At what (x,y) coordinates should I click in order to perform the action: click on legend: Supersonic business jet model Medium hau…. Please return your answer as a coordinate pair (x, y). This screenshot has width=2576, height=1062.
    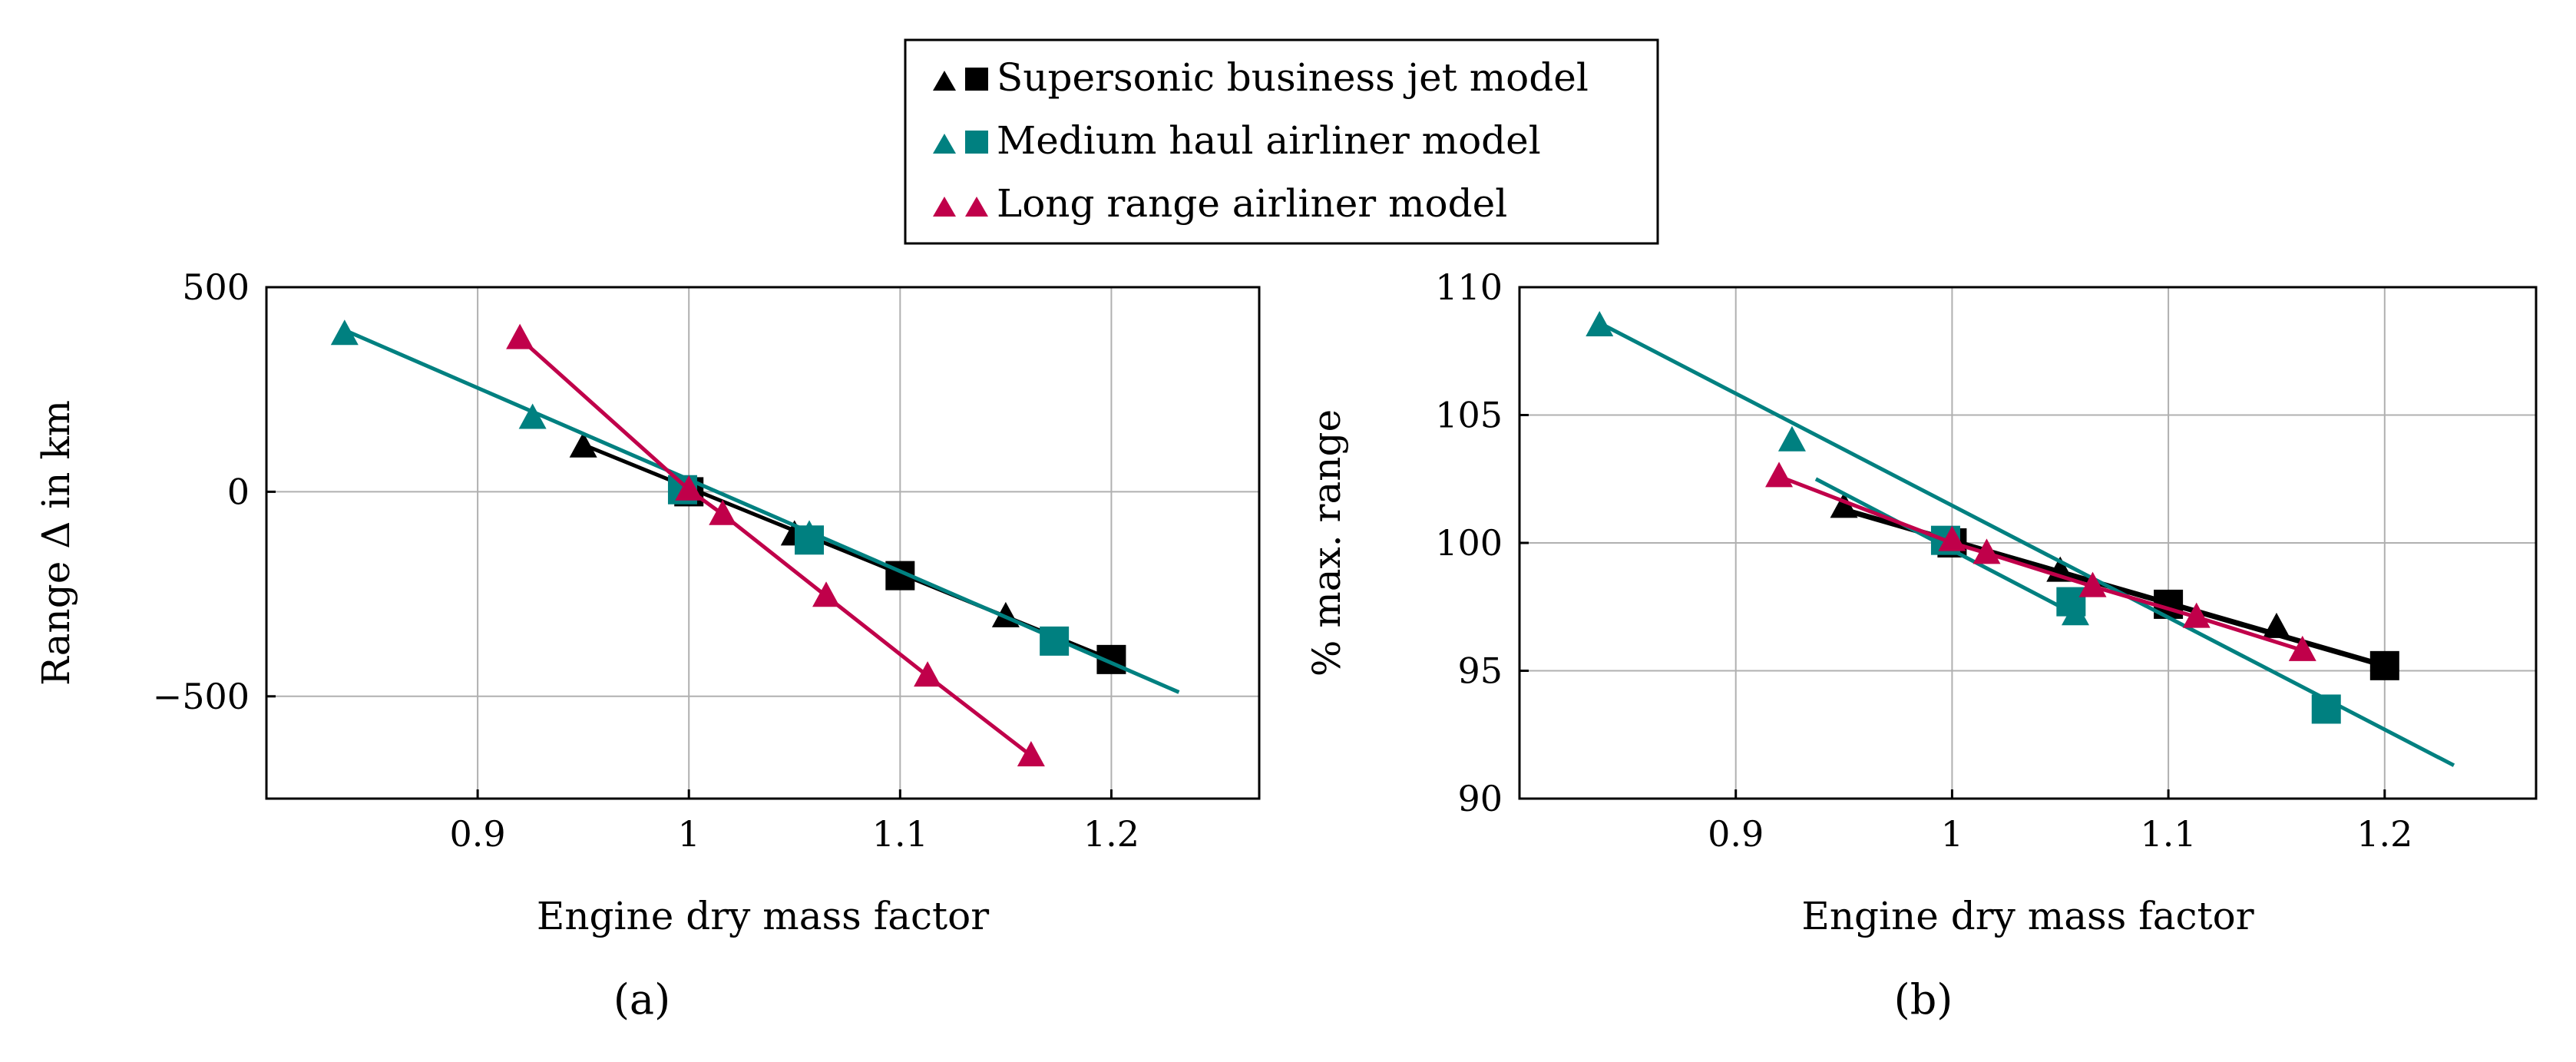
    Looking at the image, I should click on (1281, 141).